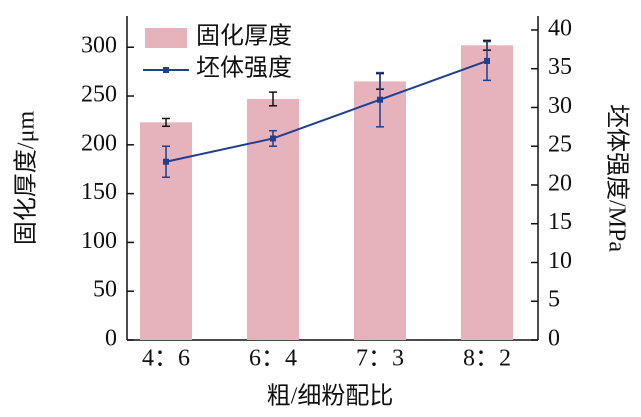 The height and width of the screenshot is (417, 641). Describe the element at coordinates (554, 339) in the screenshot. I see `y2-tick-label: 0` at that location.